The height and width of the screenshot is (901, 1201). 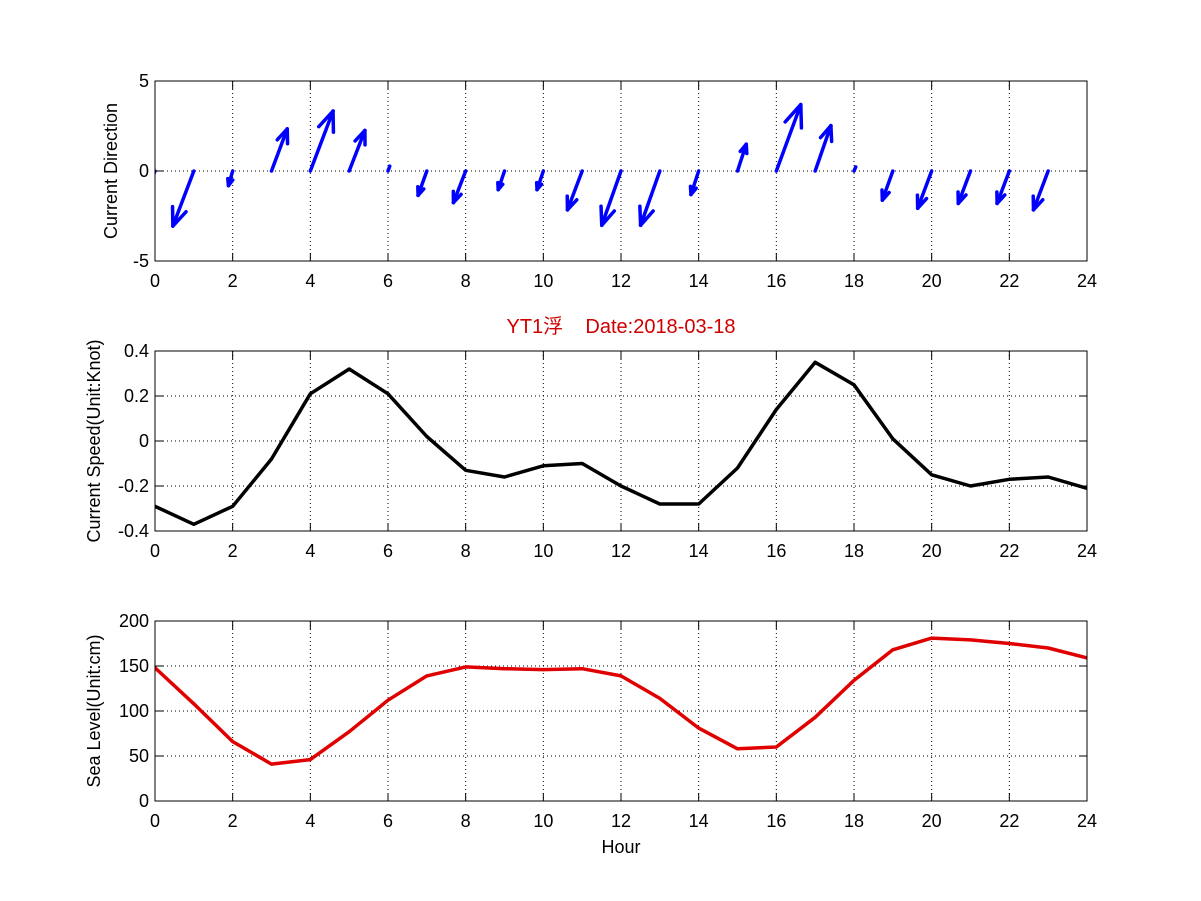 What do you see at coordinates (1087, 281) in the screenshot?
I see `x-tick-label: 24` at bounding box center [1087, 281].